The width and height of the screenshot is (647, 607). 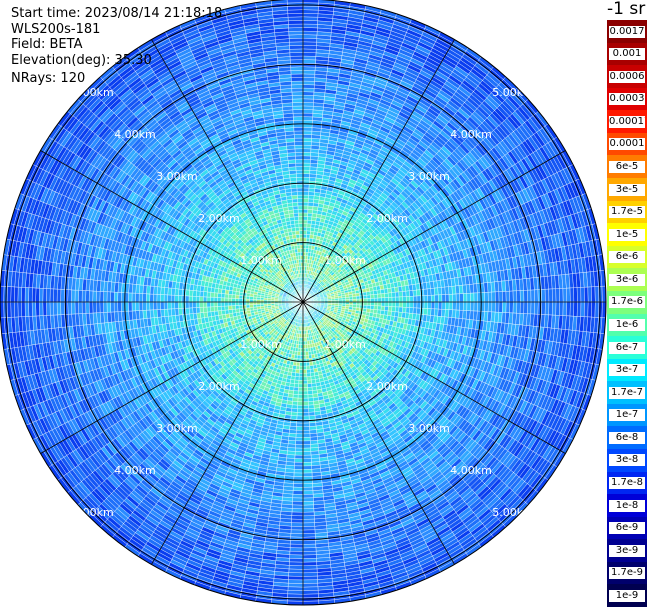 What do you see at coordinates (626, 9) in the screenshot?
I see `colorbar-units-label: -1 sr` at bounding box center [626, 9].